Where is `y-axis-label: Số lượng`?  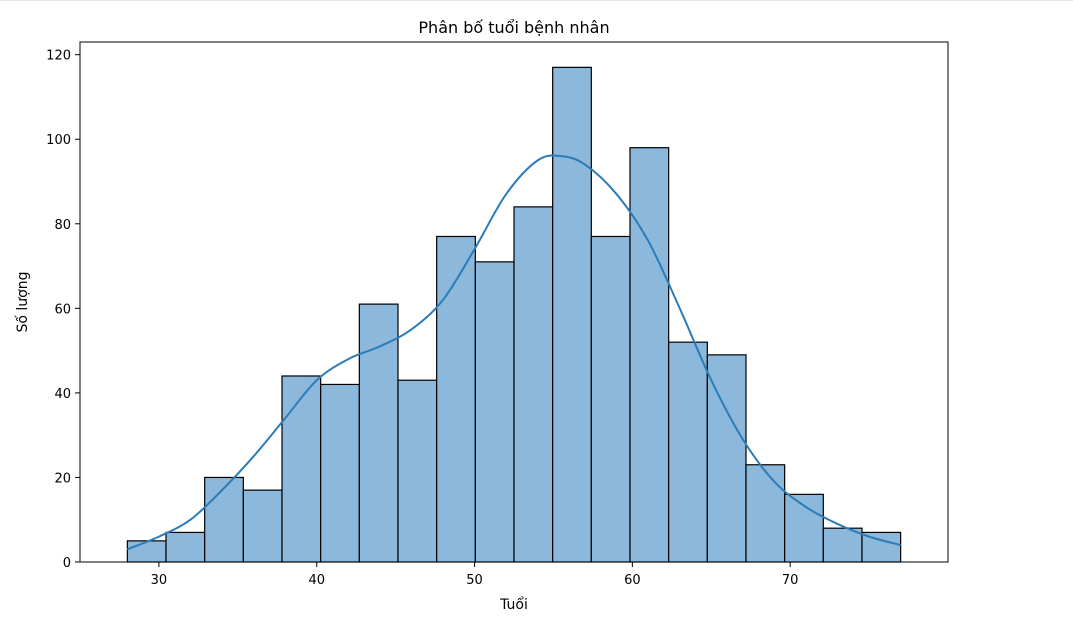 y-axis-label: Số lượng is located at coordinates (22, 302).